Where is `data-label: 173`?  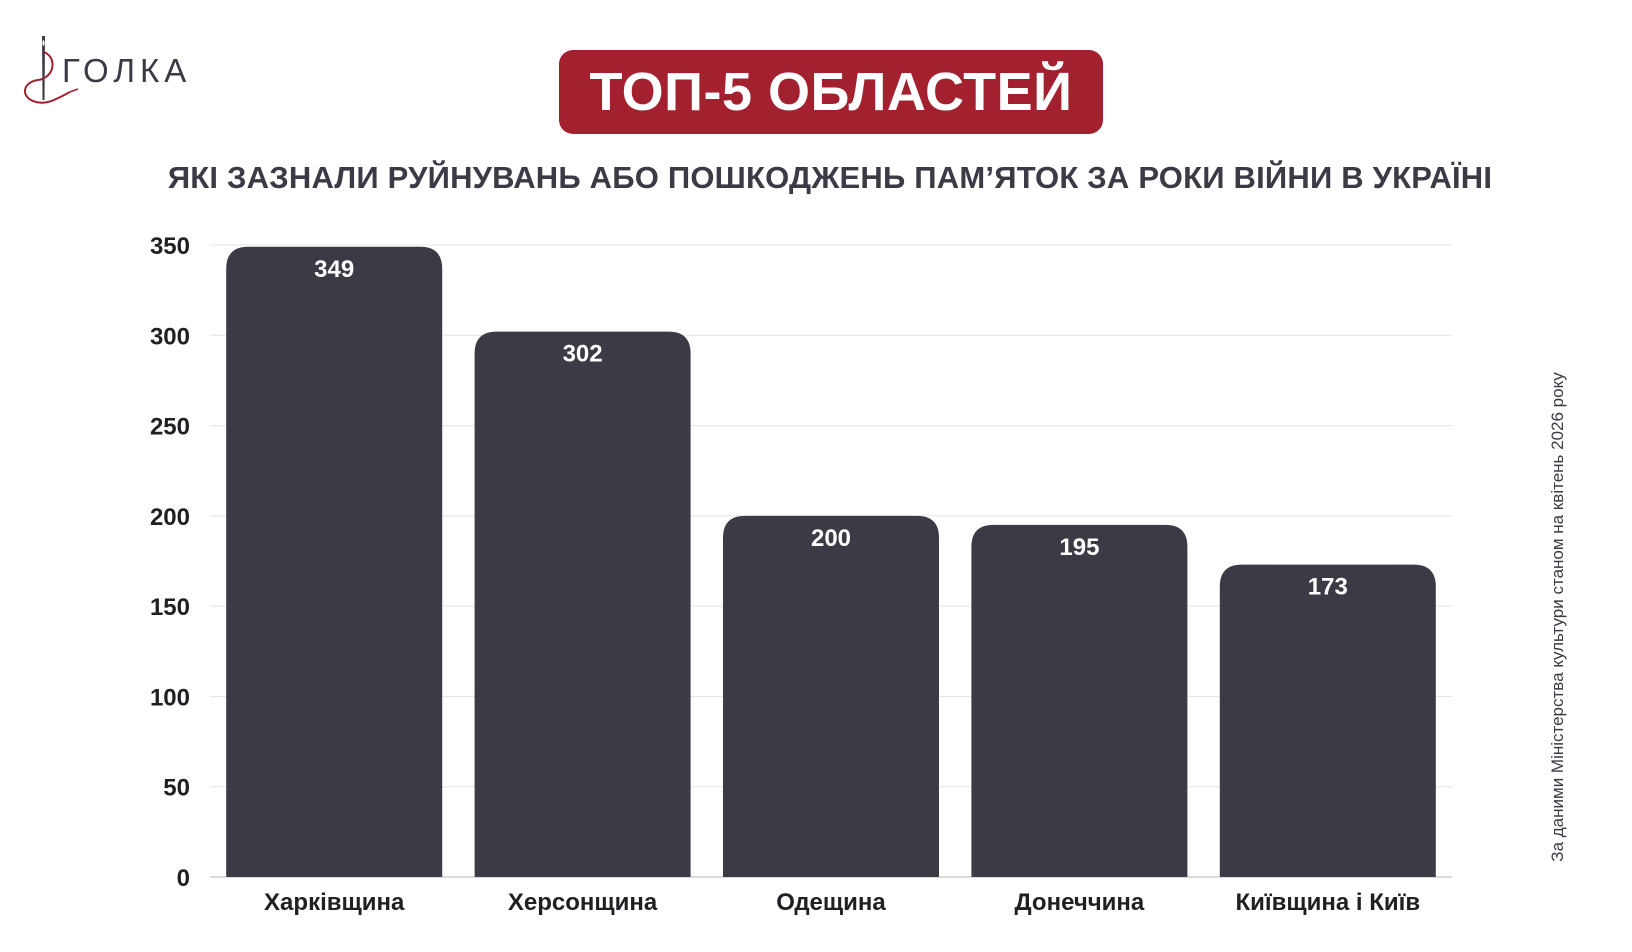
data-label: 173 is located at coordinates (1328, 587).